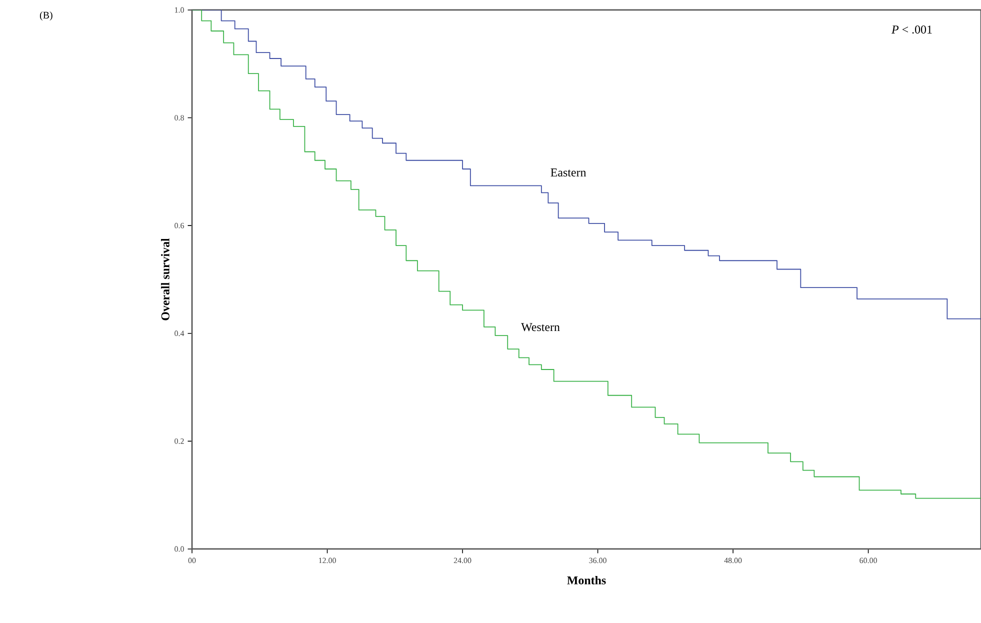  What do you see at coordinates (586, 580) in the screenshot?
I see `x-axis-title: Months` at bounding box center [586, 580].